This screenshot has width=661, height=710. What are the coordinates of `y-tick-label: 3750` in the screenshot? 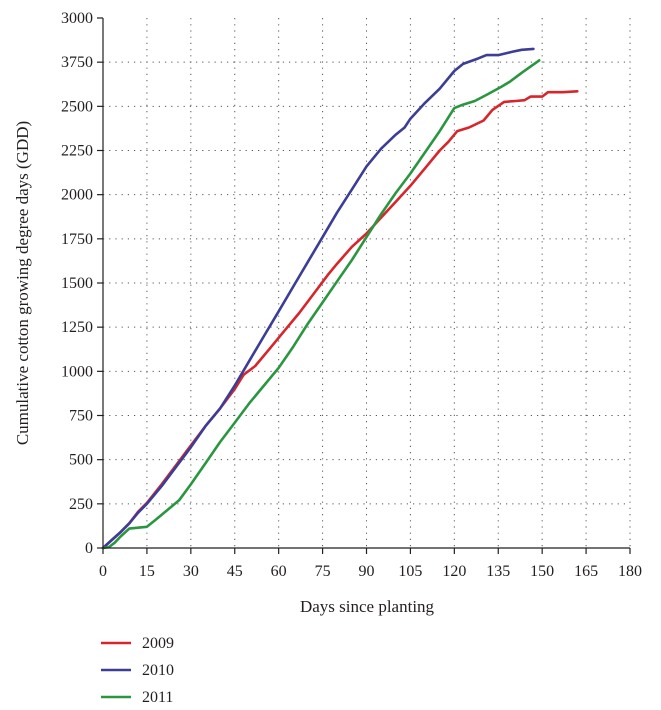 It's located at (77, 62).